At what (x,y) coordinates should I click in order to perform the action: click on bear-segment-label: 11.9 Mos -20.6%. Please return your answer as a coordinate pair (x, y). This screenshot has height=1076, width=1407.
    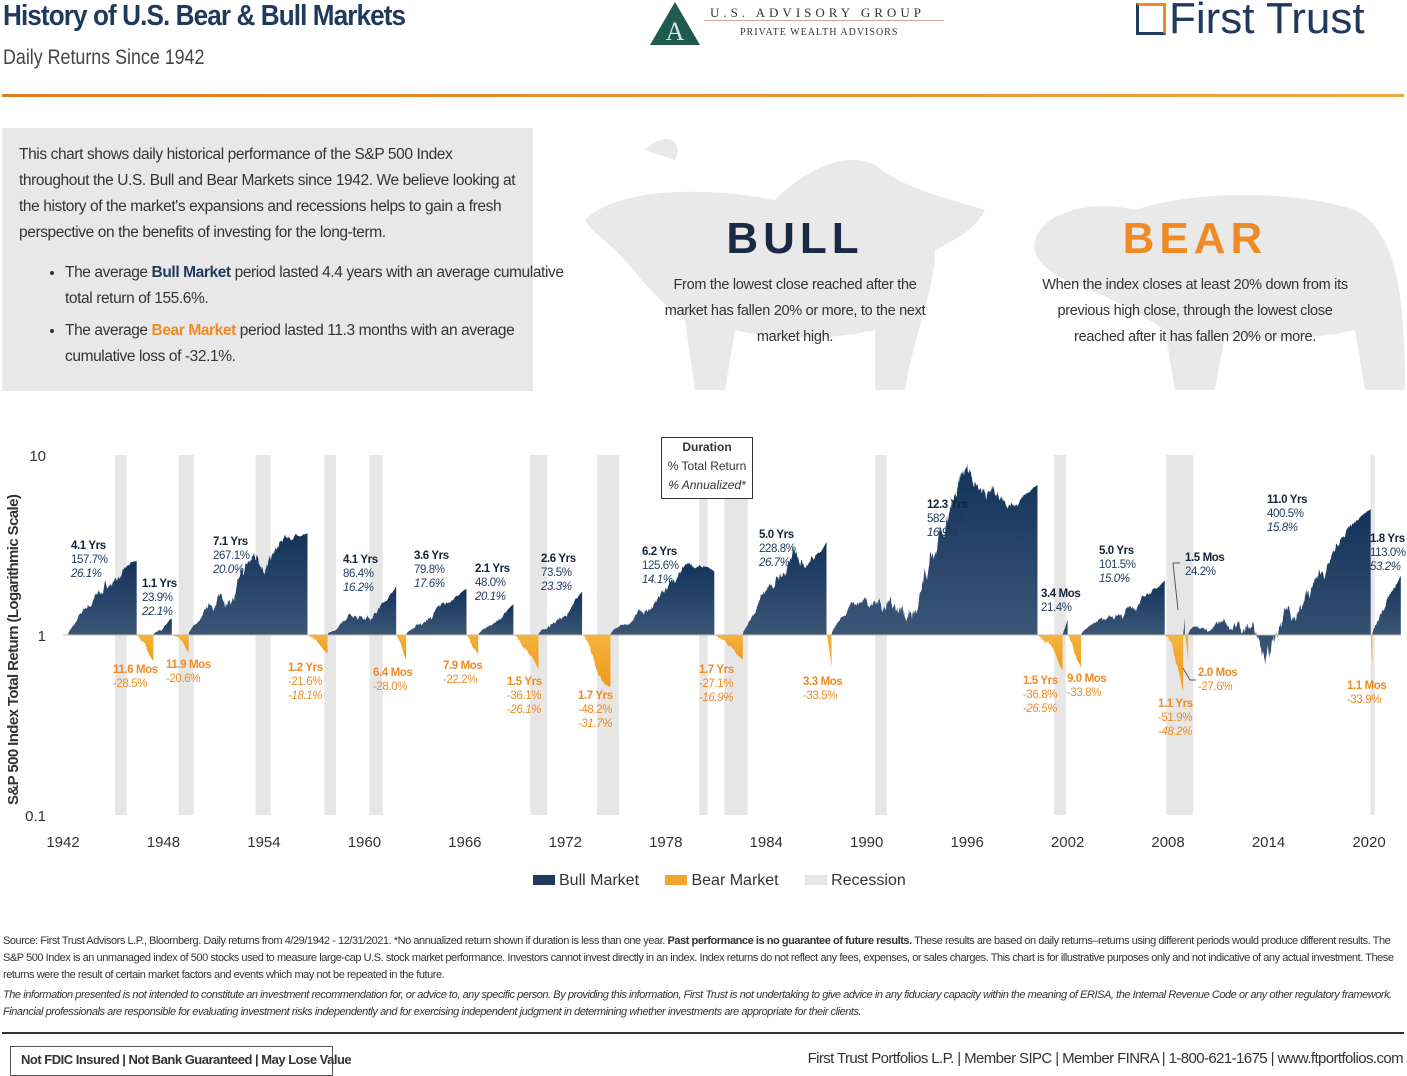
    Looking at the image, I should click on (188, 672).